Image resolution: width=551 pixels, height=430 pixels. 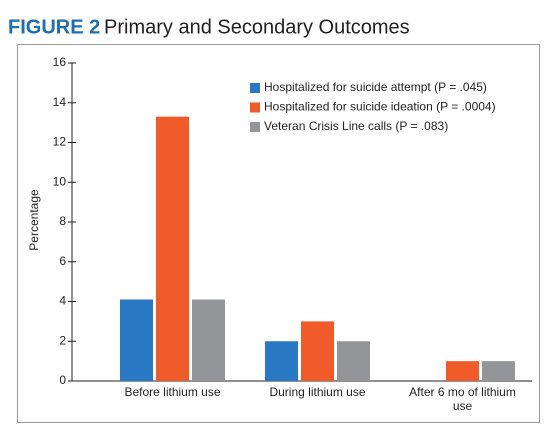 I want to click on x-tick-label-box: Before lithium use, so click(x=172, y=392).